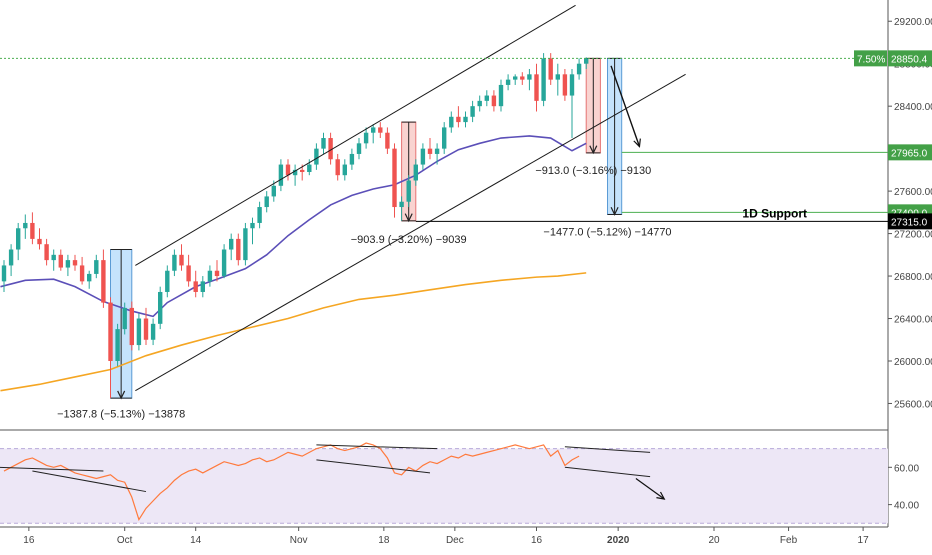 This screenshot has width=932, height=555. I want to click on projection-arrow, so click(625, 106).